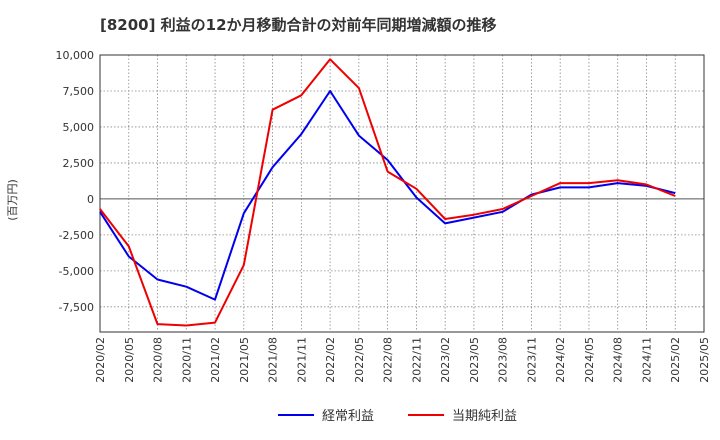 The height and width of the screenshot is (440, 720). What do you see at coordinates (244, 360) in the screenshot?
I see `x-tick-label: 2021/05` at bounding box center [244, 360].